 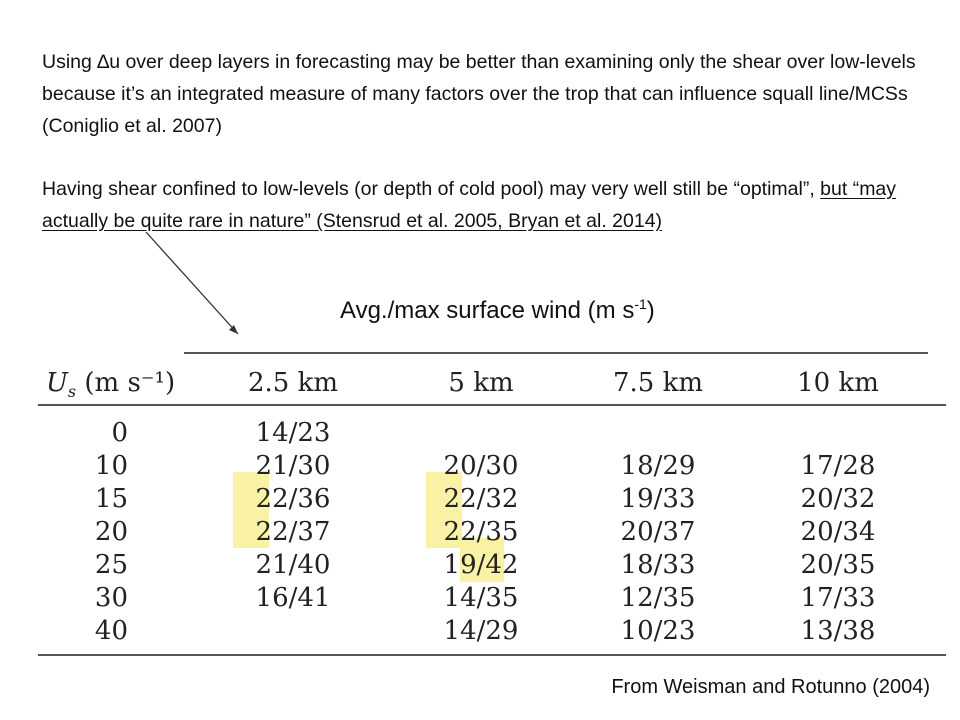 I want to click on table-cell-us: 20, so click(x=111, y=532).